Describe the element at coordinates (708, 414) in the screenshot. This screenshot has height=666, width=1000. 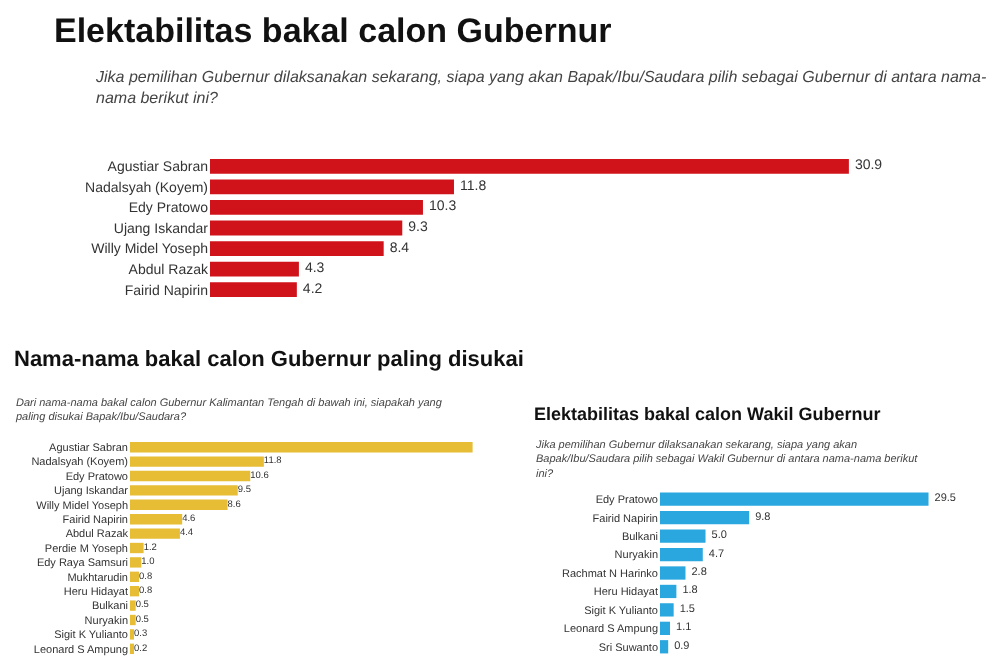
I see `chart-title: Elektabilitas bakal calon Wakil Gubernur` at that location.